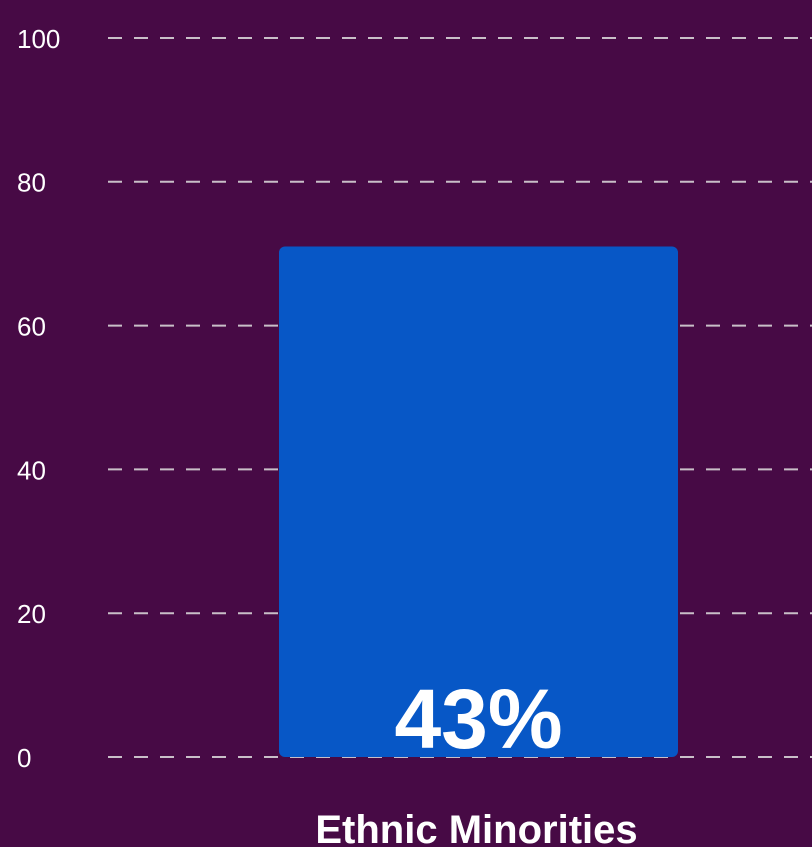 The width and height of the screenshot is (812, 847). I want to click on category-label: Ethnic Minorities, so click(476, 827).